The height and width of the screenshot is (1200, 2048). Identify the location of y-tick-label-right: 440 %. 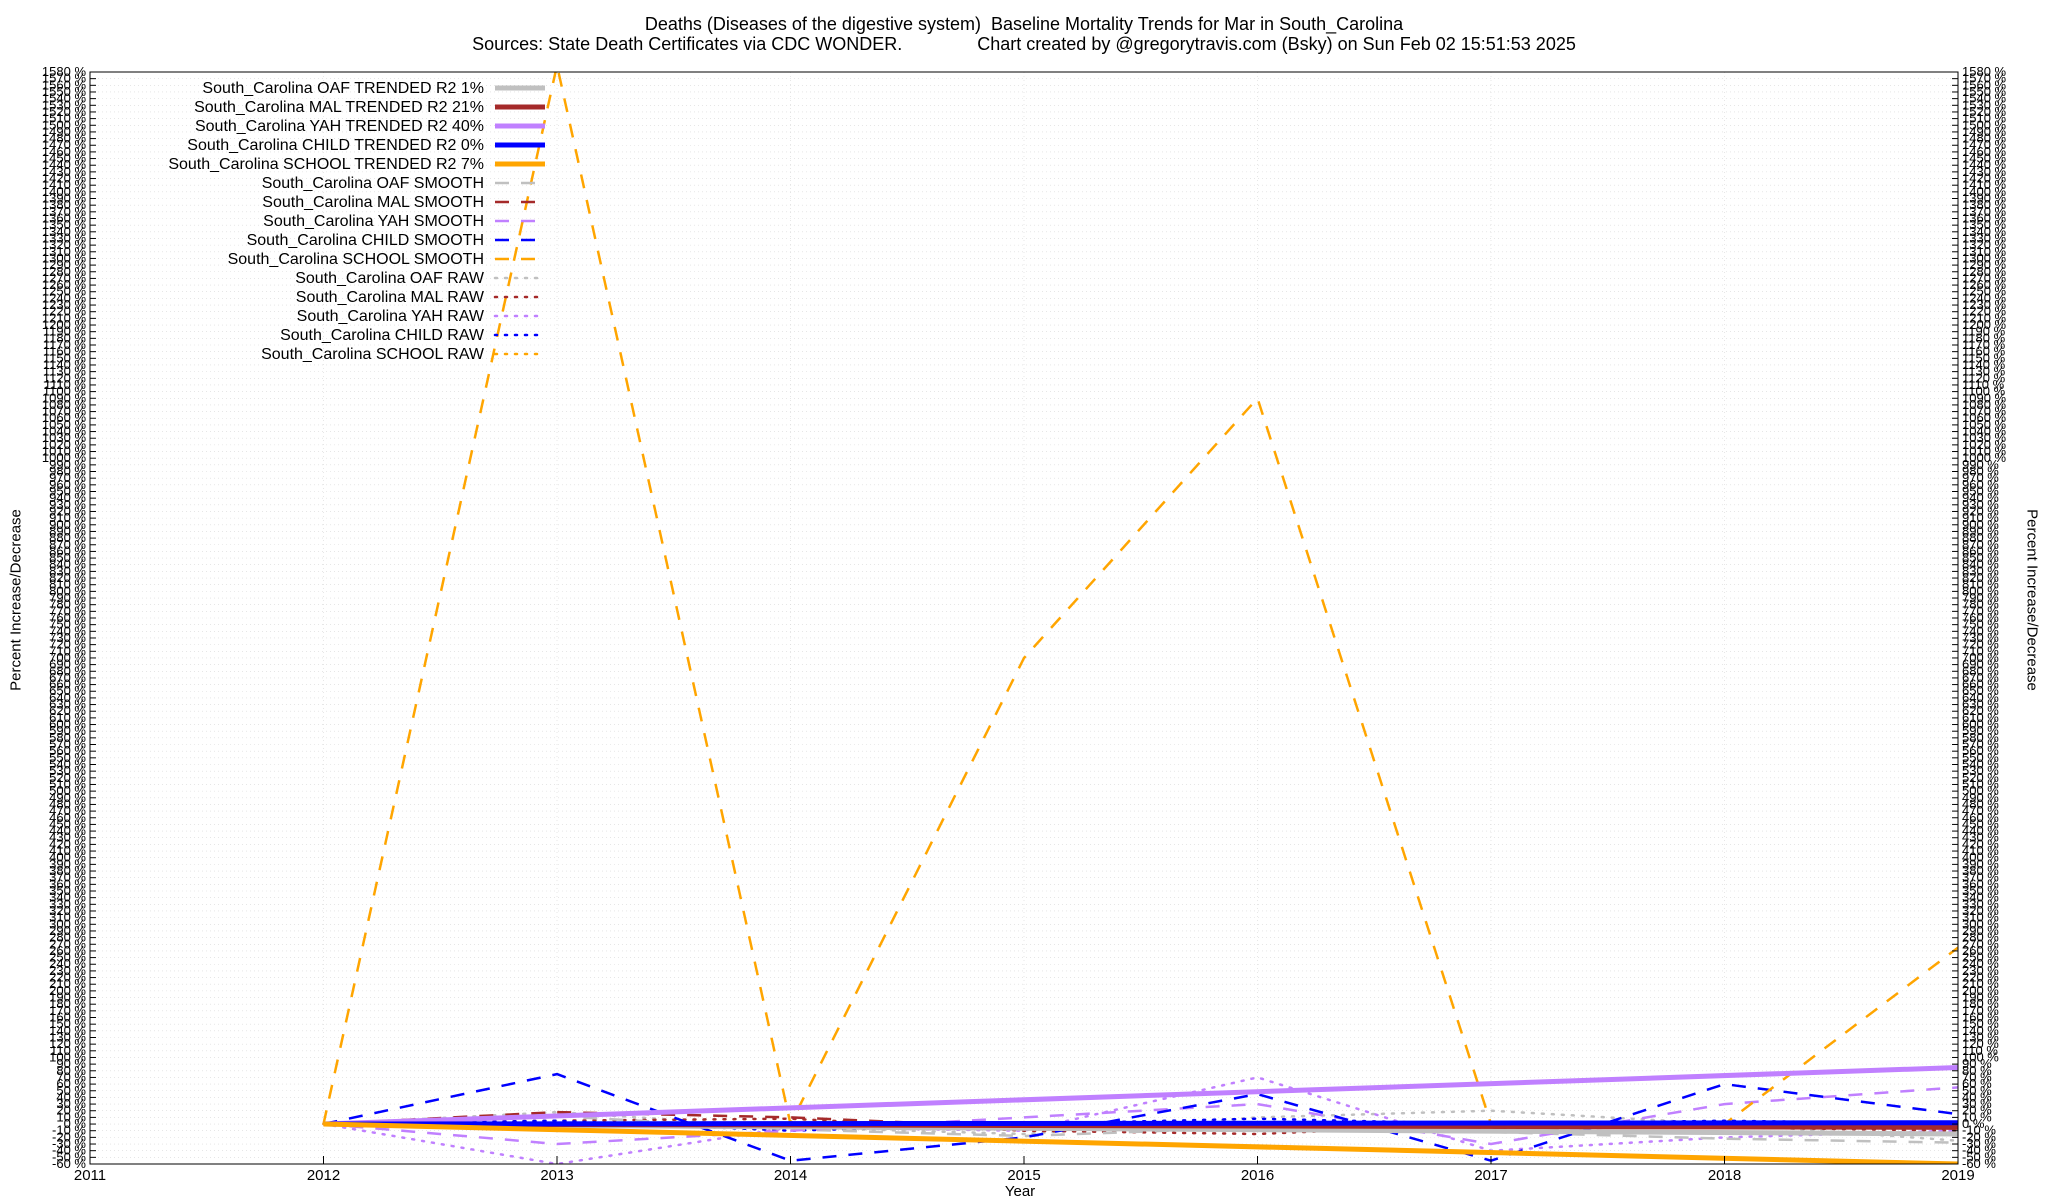
(1980, 830).